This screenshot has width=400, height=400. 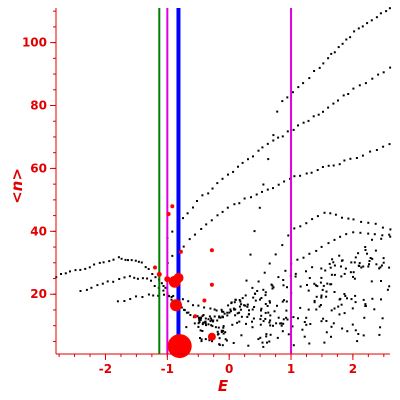 What do you see at coordinates (34, 43) in the screenshot?
I see `y-tick-label: 100` at bounding box center [34, 43].